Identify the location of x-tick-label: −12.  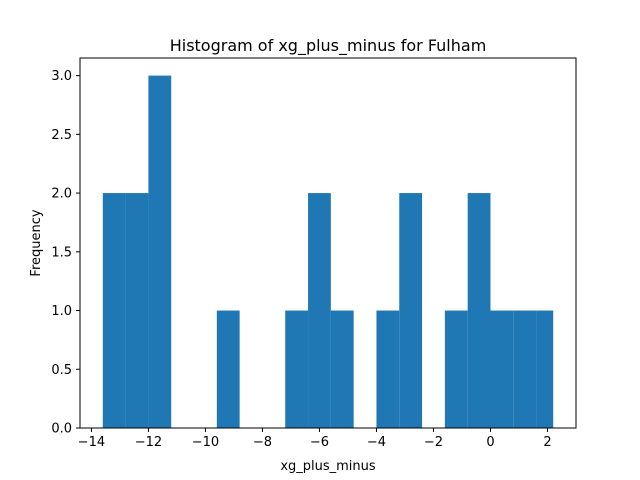
(148, 442).